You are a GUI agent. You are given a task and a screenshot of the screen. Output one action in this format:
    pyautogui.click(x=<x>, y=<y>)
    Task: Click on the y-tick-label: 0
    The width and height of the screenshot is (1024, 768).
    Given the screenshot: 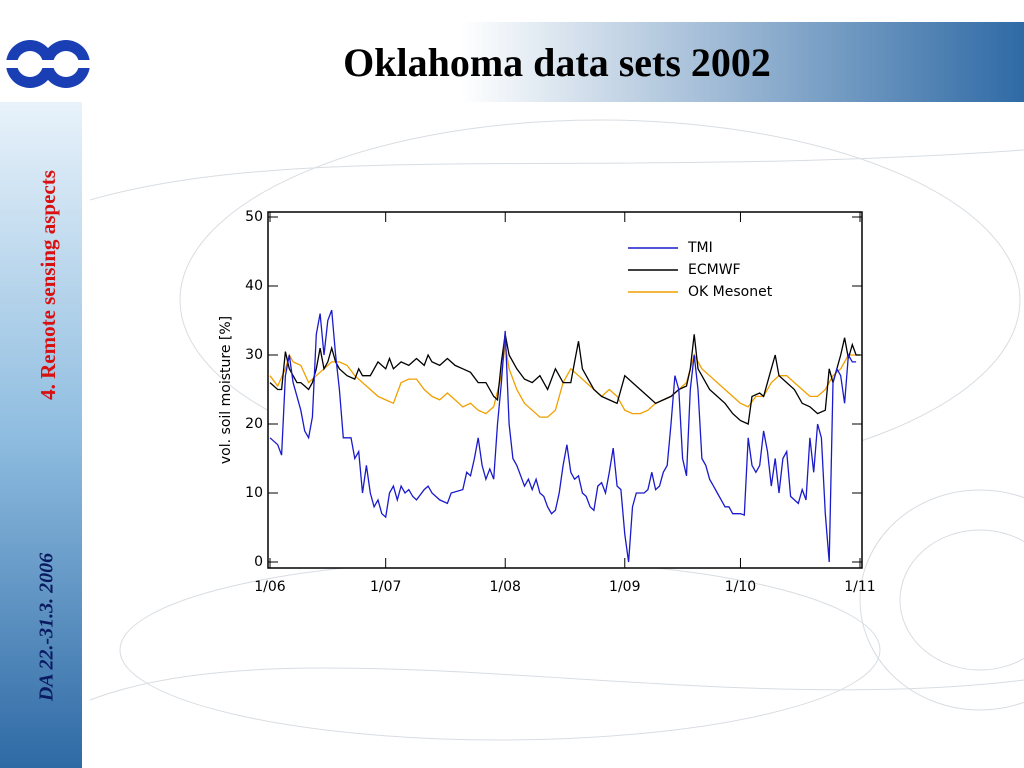 What is the action you would take?
    pyautogui.click(x=258, y=562)
    